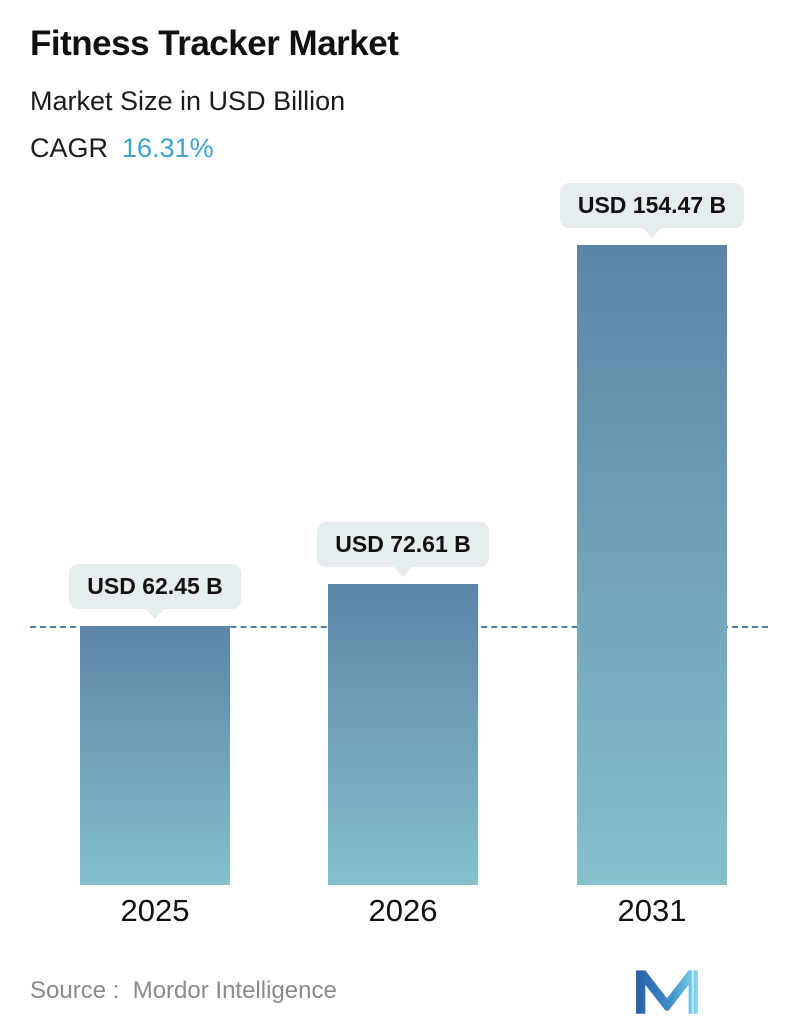  Describe the element at coordinates (214, 43) in the screenshot. I see `page-title: Fitness Tracker Market` at that location.